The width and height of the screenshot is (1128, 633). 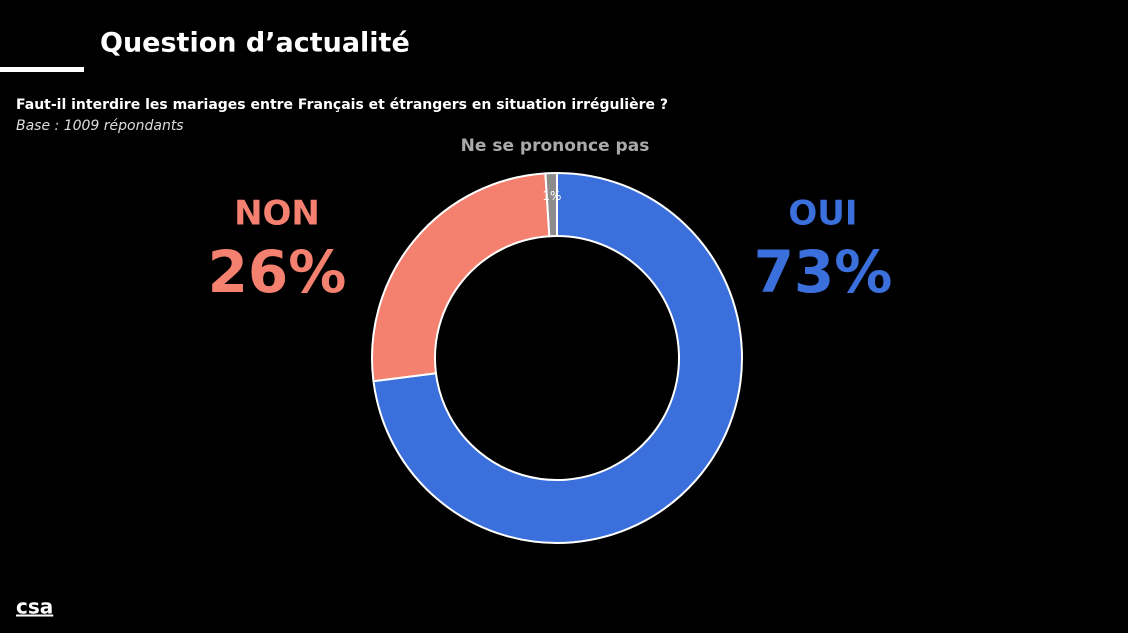 What do you see at coordinates (551, 196) in the screenshot?
I see `value-label: 1%` at bounding box center [551, 196].